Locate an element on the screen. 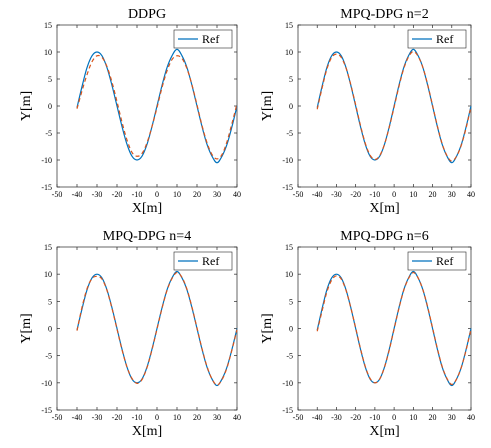 Image resolution: width=491 pixels, height=448 pixels. chart-title: MPQ-DPG n=2 is located at coordinates (384, 14).